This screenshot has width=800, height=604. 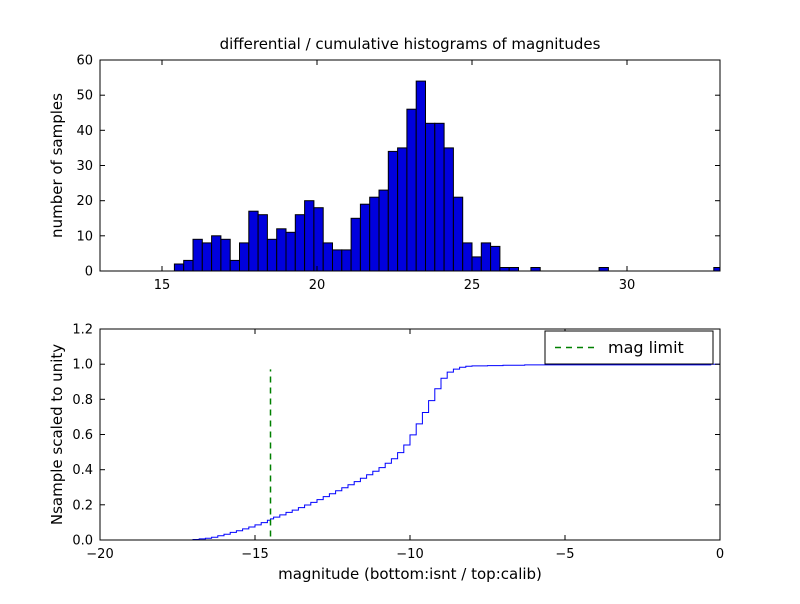 What do you see at coordinates (82, 435) in the screenshot?
I see `y-tick-label: 0.6` at bounding box center [82, 435].